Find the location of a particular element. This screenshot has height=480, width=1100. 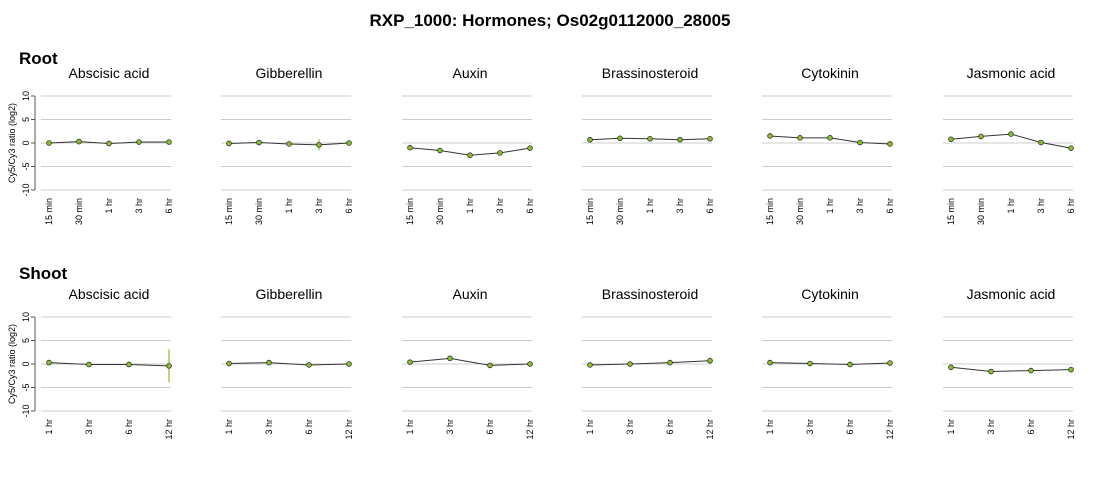

y-tick-label: -5 is located at coordinates (26, 387).